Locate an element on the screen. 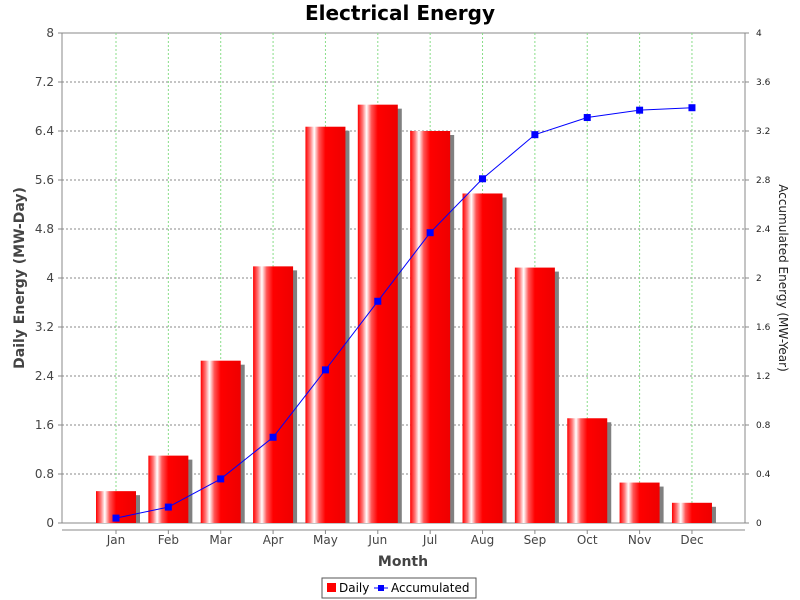 The width and height of the screenshot is (800, 600). left-tick-label: 0 is located at coordinates (50, 523).